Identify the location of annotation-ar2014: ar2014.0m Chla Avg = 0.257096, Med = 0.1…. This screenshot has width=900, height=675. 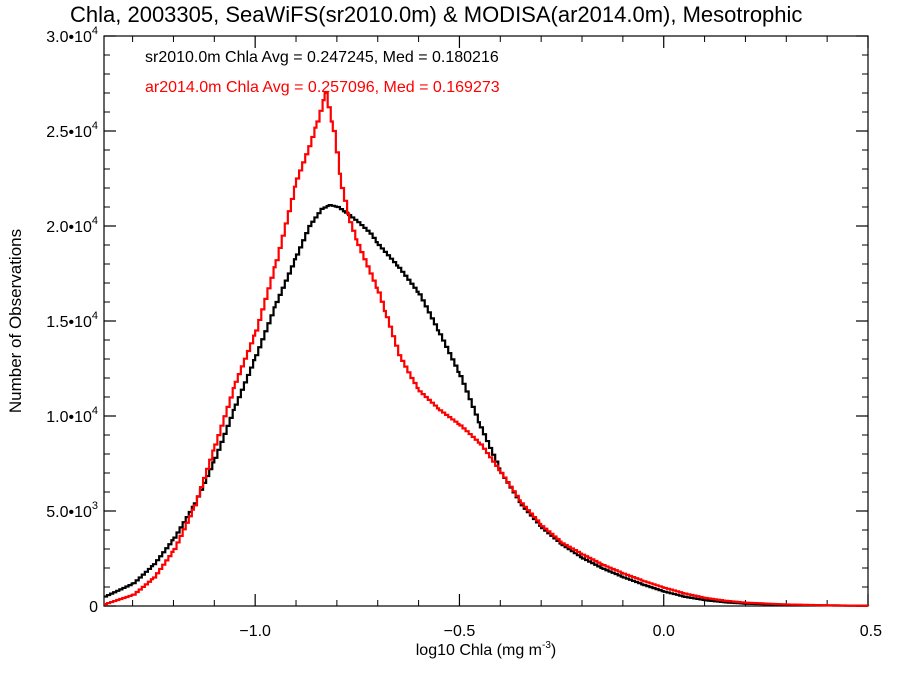
(322, 87).